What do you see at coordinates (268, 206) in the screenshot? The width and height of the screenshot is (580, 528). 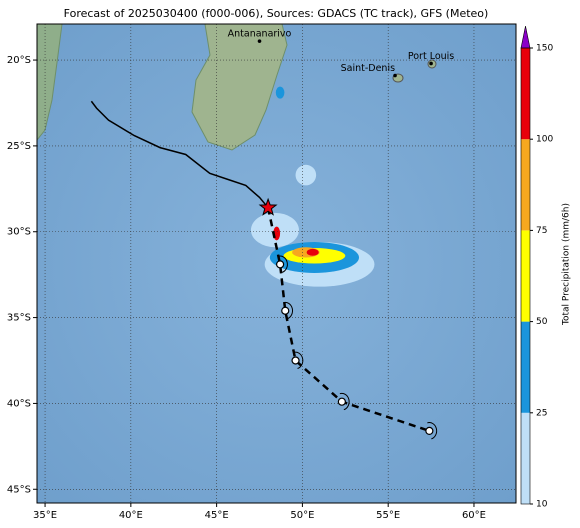 I see `current-position` at bounding box center [268, 206].